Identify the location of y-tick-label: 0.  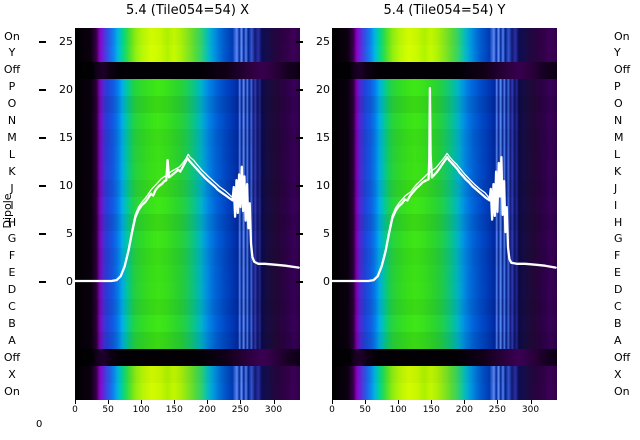
(326, 281).